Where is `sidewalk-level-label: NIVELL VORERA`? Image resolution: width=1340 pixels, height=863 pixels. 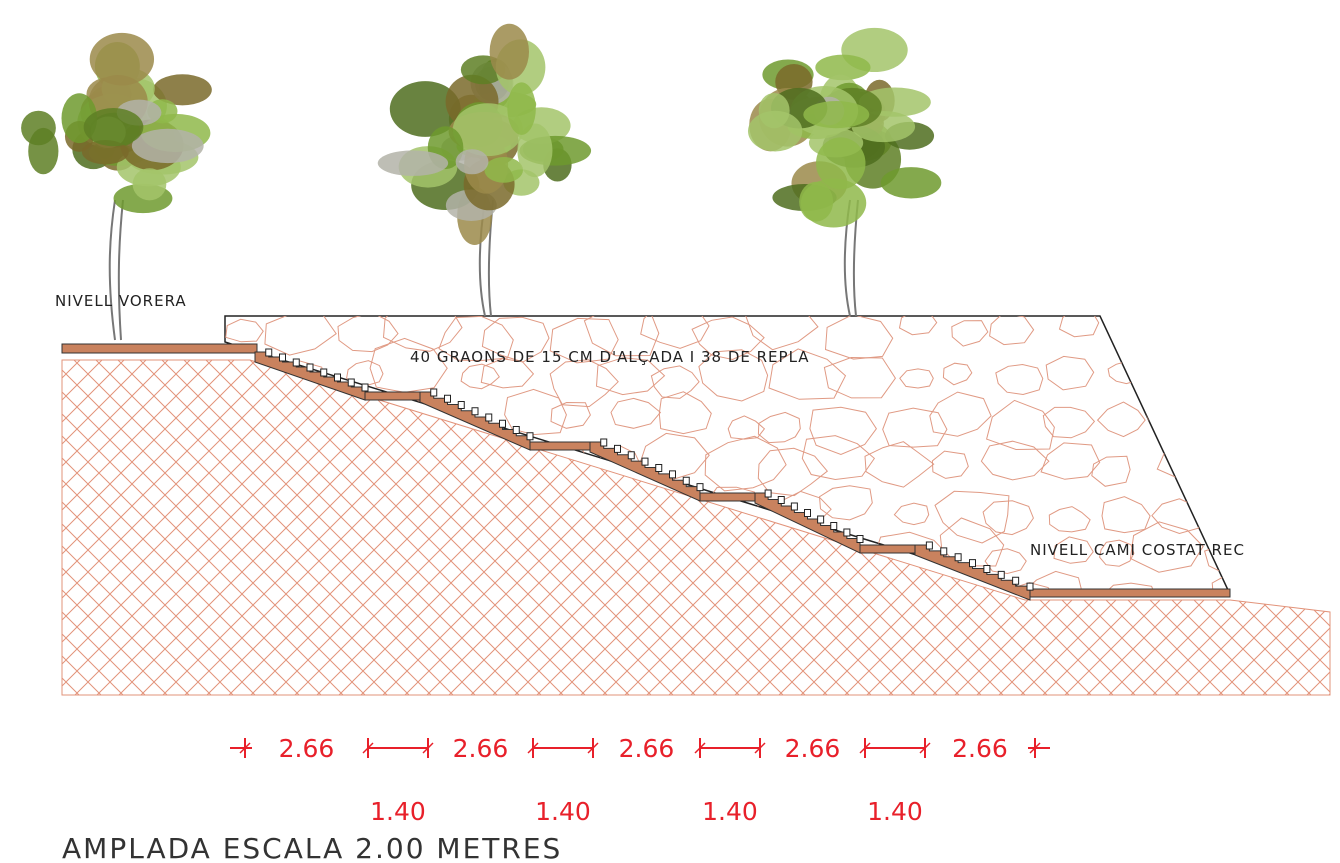
sidewalk-level-label: NIVELL VORERA is located at coordinates (121, 301).